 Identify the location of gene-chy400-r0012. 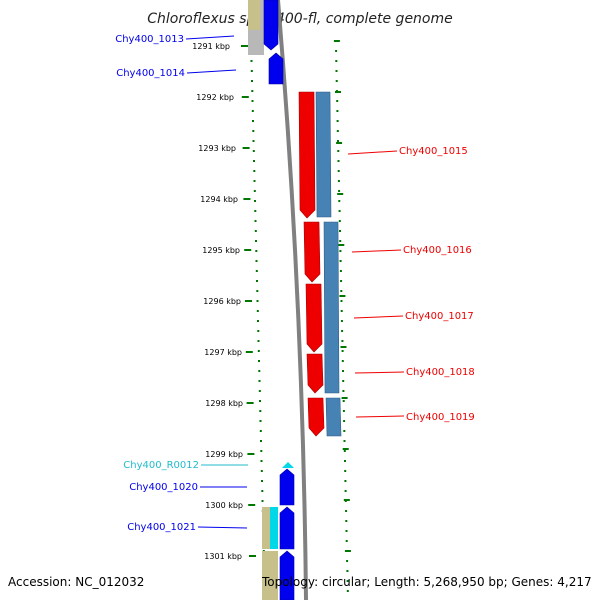
(288, 465).